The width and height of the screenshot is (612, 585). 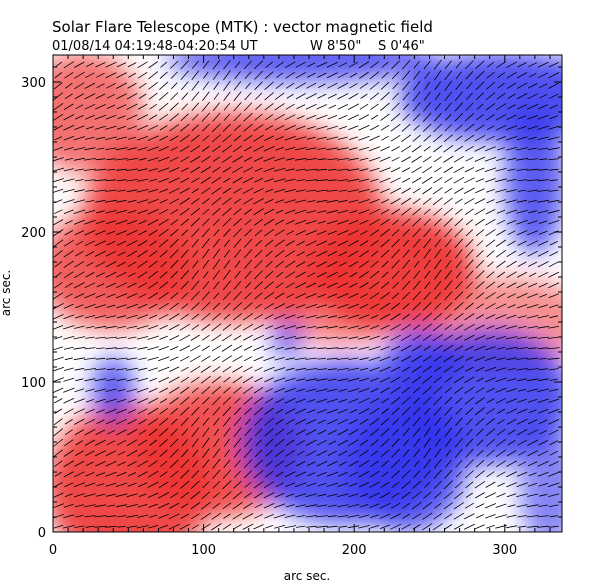 I want to click on longitude-label: W 8'50", so click(x=335, y=46).